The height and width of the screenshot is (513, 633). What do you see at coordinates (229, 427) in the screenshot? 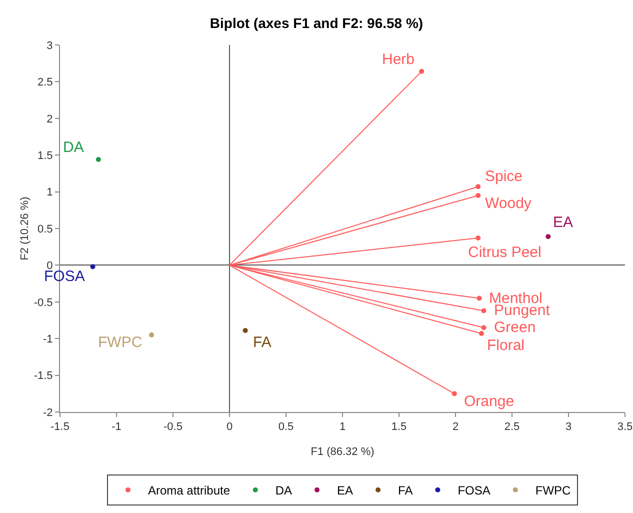
I see `x-tick-label: 0` at bounding box center [229, 427].